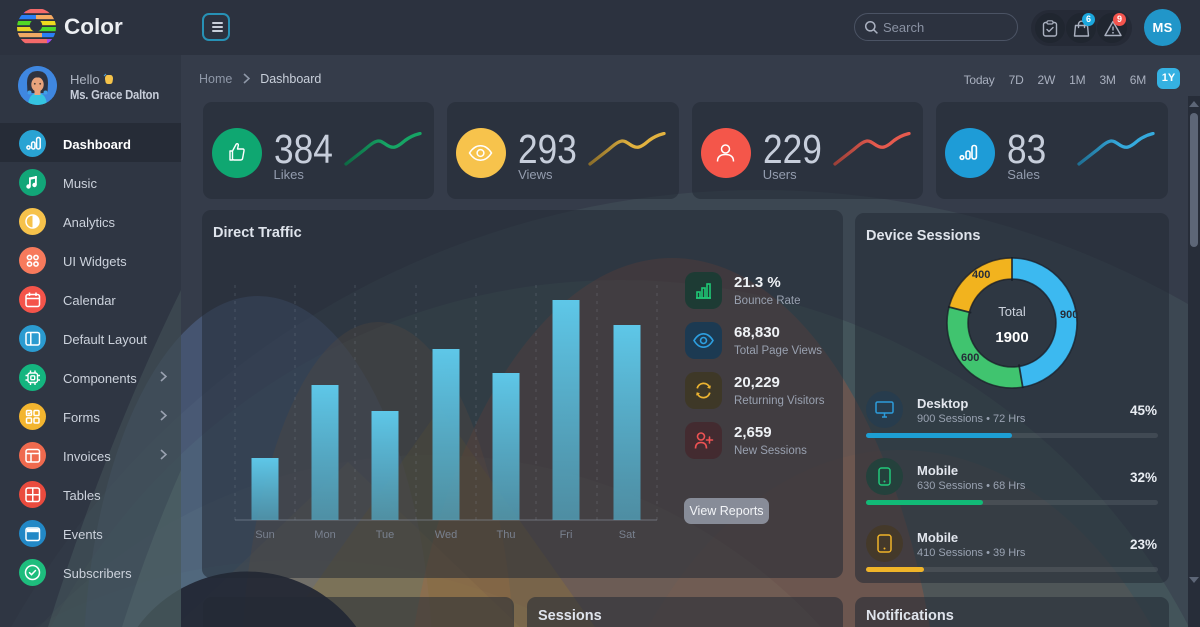  I want to click on svg-text: 1900, so click(1011, 337).